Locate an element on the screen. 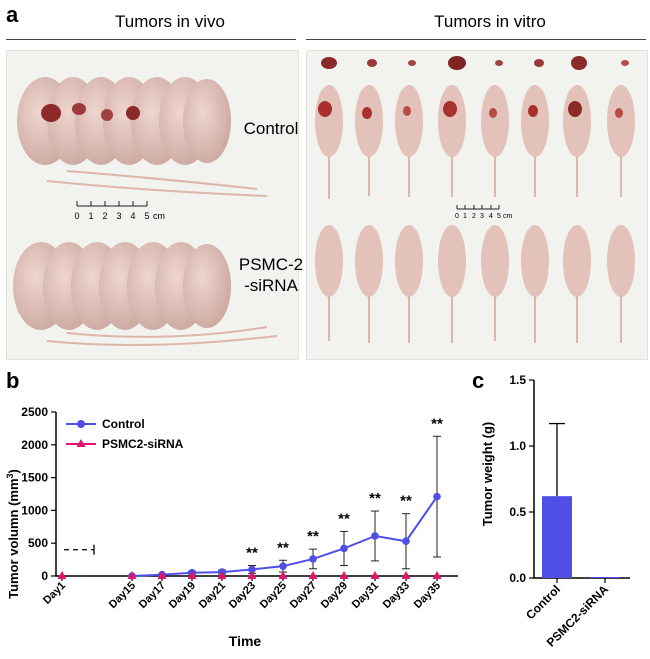  chart-b-y-tick-label: 500 is located at coordinates (38, 543).